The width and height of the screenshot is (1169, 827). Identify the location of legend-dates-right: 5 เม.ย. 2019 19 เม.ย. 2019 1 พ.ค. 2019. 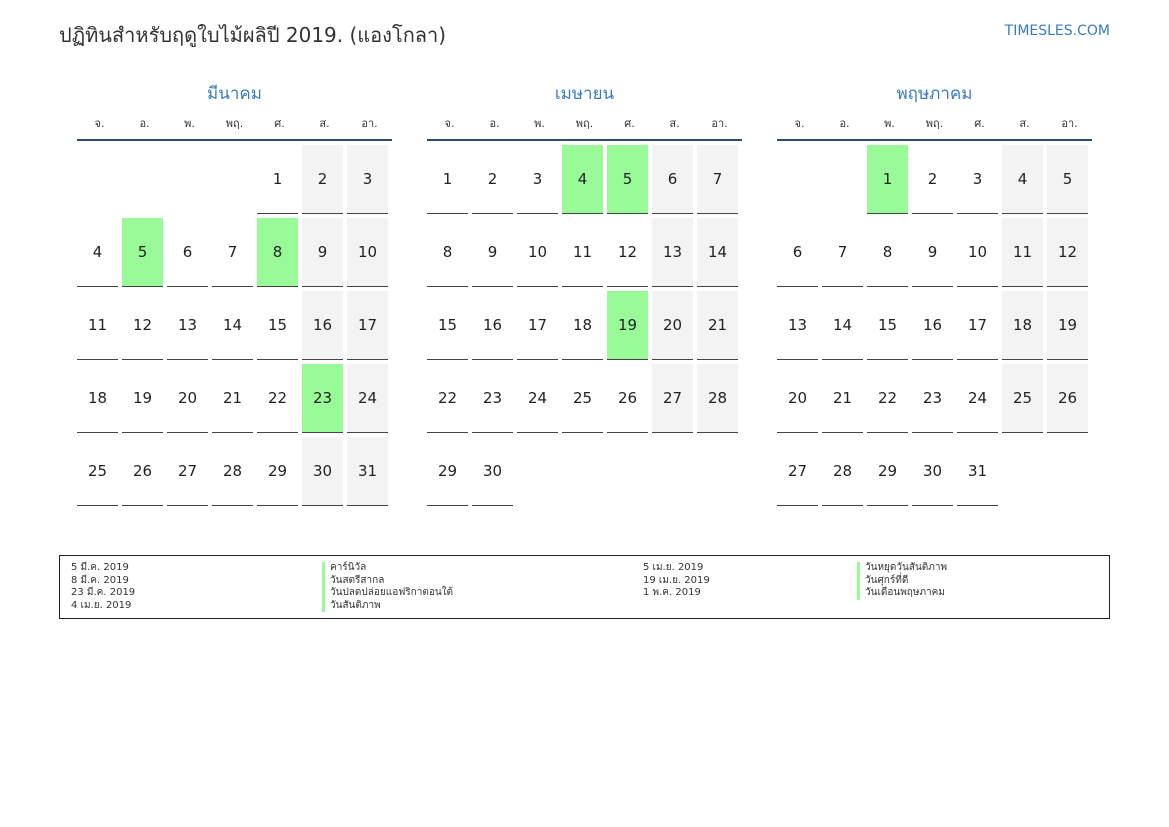
(676, 581).